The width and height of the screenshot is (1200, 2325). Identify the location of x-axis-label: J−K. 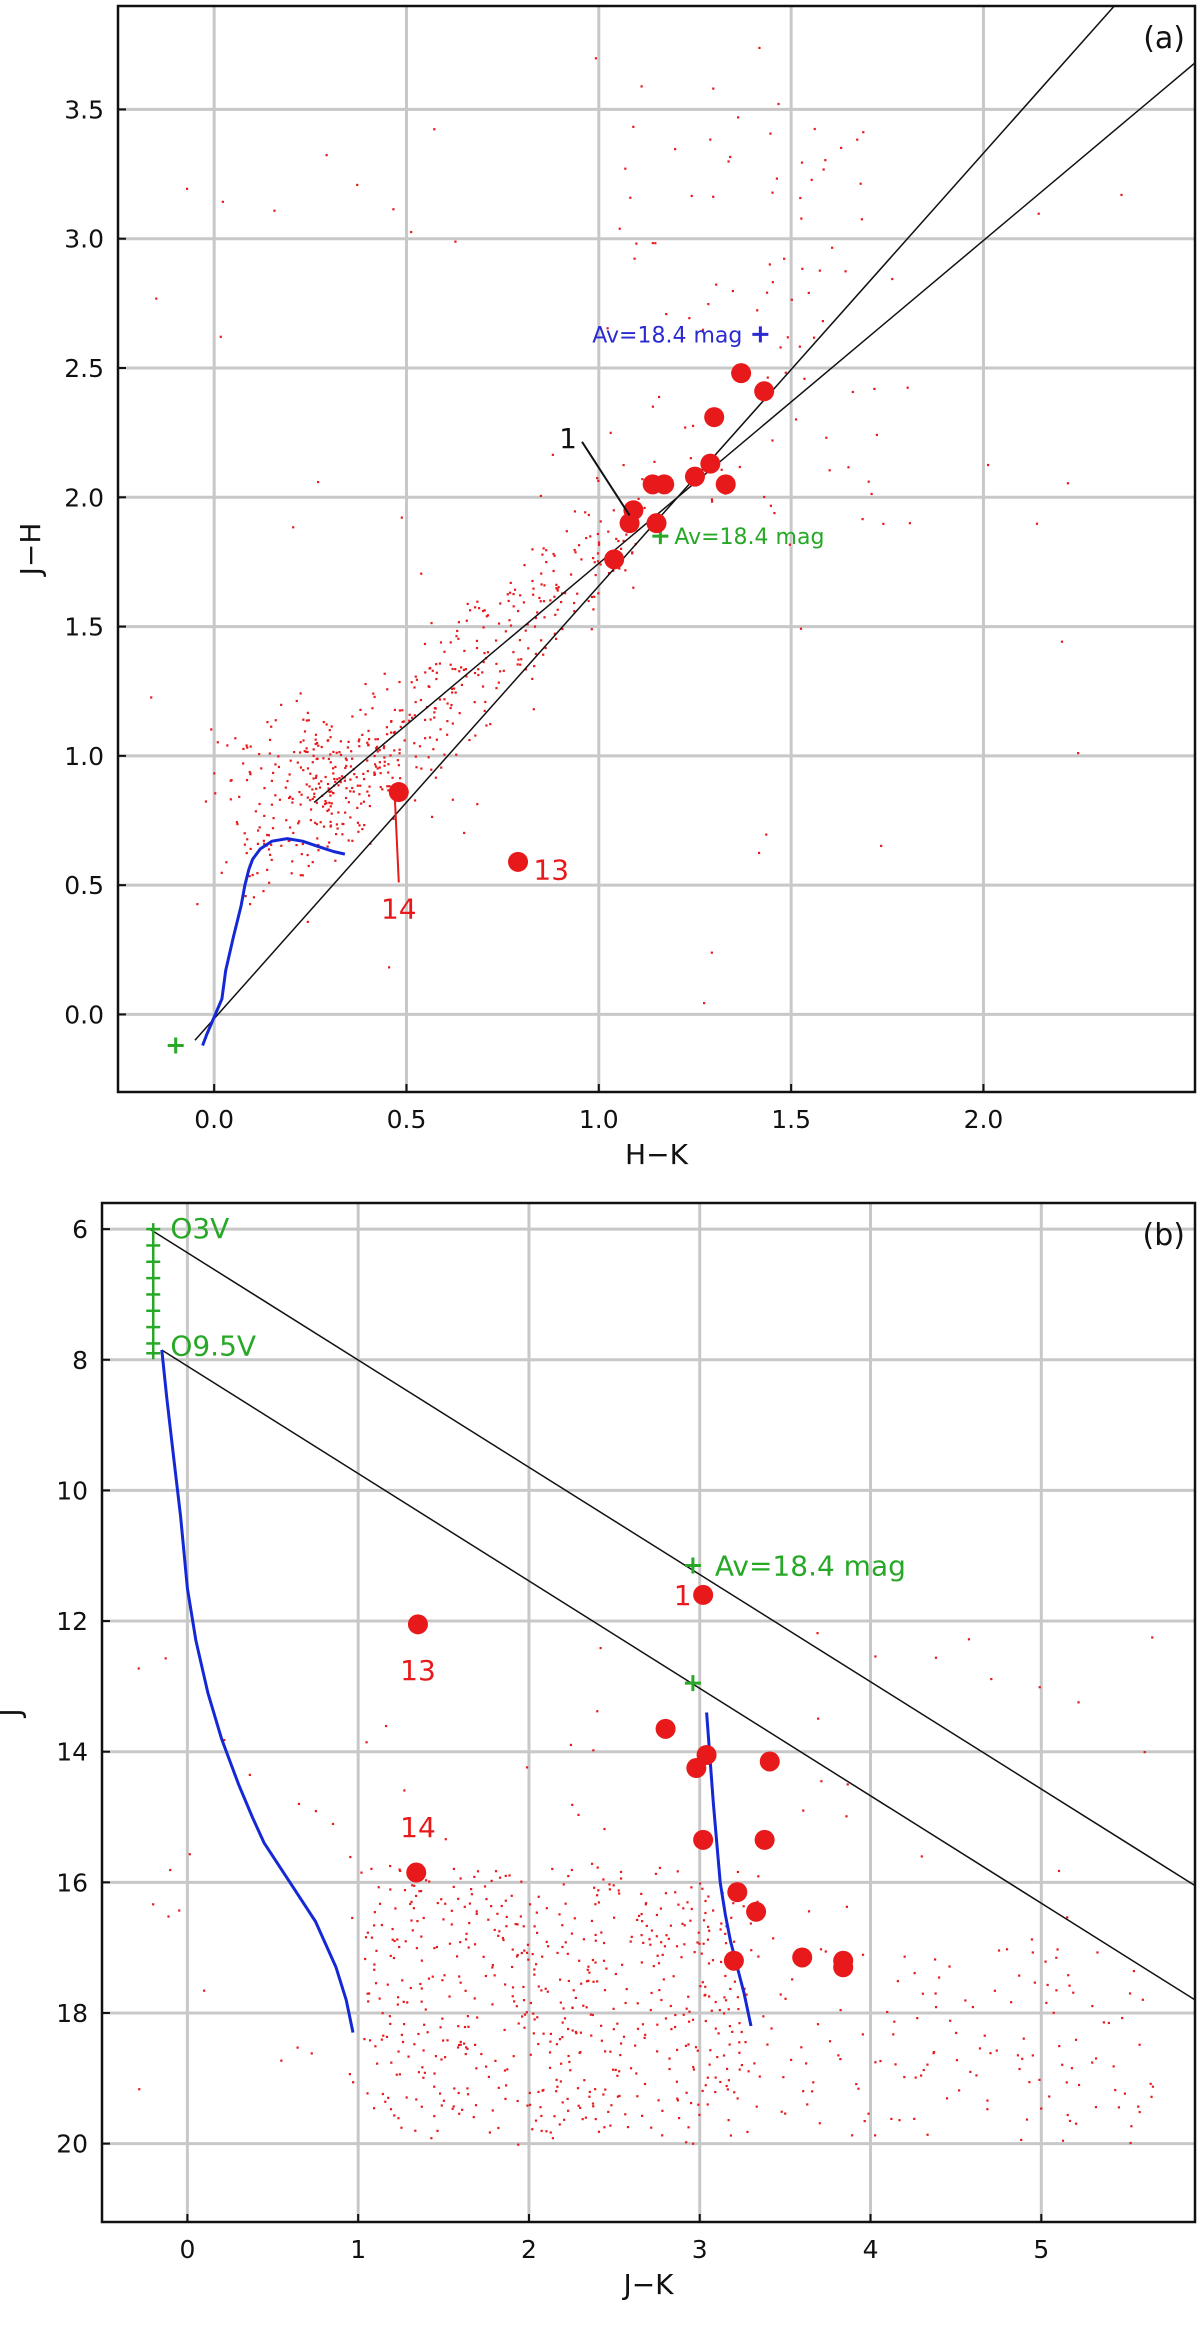
(647, 2284).